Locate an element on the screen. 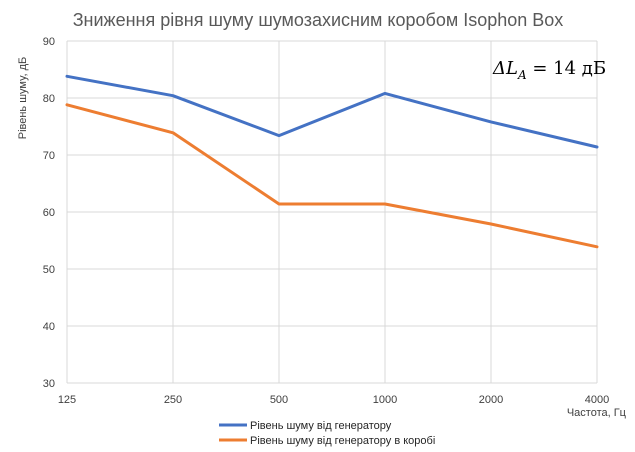  annotation-subscript: A is located at coordinates (522, 75).